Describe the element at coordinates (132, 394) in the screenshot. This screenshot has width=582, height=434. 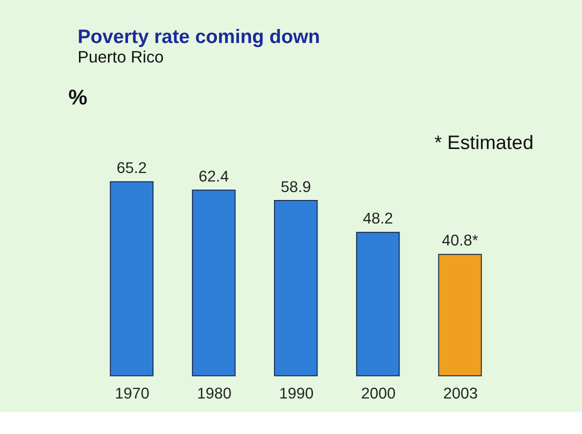
I see `x-tick-label: 1970` at that location.